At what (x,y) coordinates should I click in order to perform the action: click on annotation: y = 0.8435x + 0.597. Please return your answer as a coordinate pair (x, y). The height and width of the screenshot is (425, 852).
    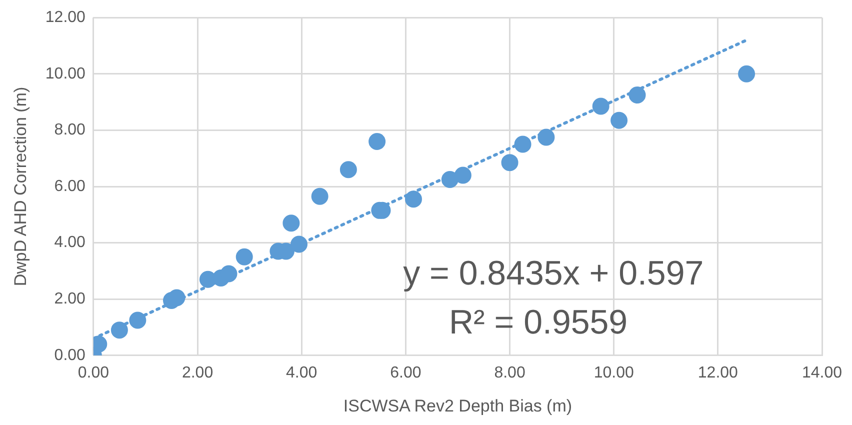
    Looking at the image, I should click on (553, 273).